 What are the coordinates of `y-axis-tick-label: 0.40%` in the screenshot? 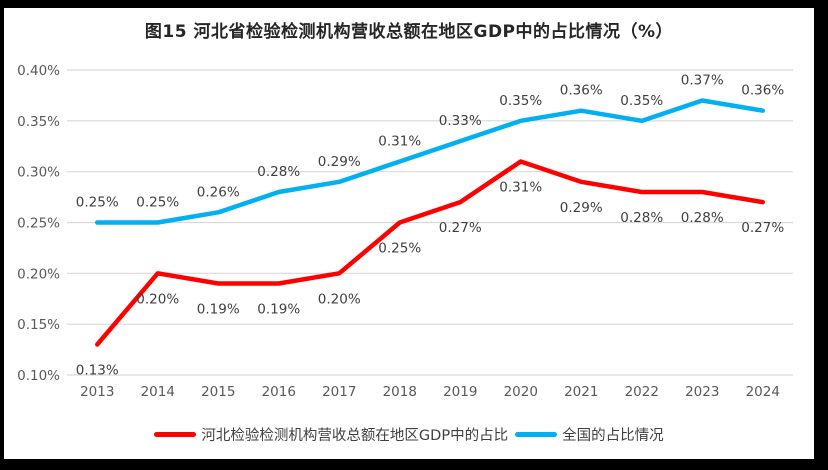 It's located at (38, 71).